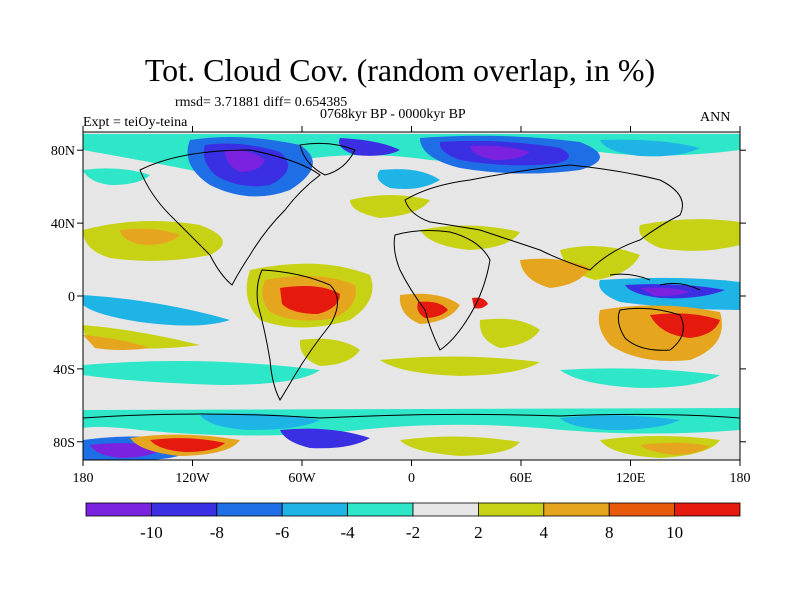 The image size is (800, 600). I want to click on y-tick-label: 40N, so click(63, 224).